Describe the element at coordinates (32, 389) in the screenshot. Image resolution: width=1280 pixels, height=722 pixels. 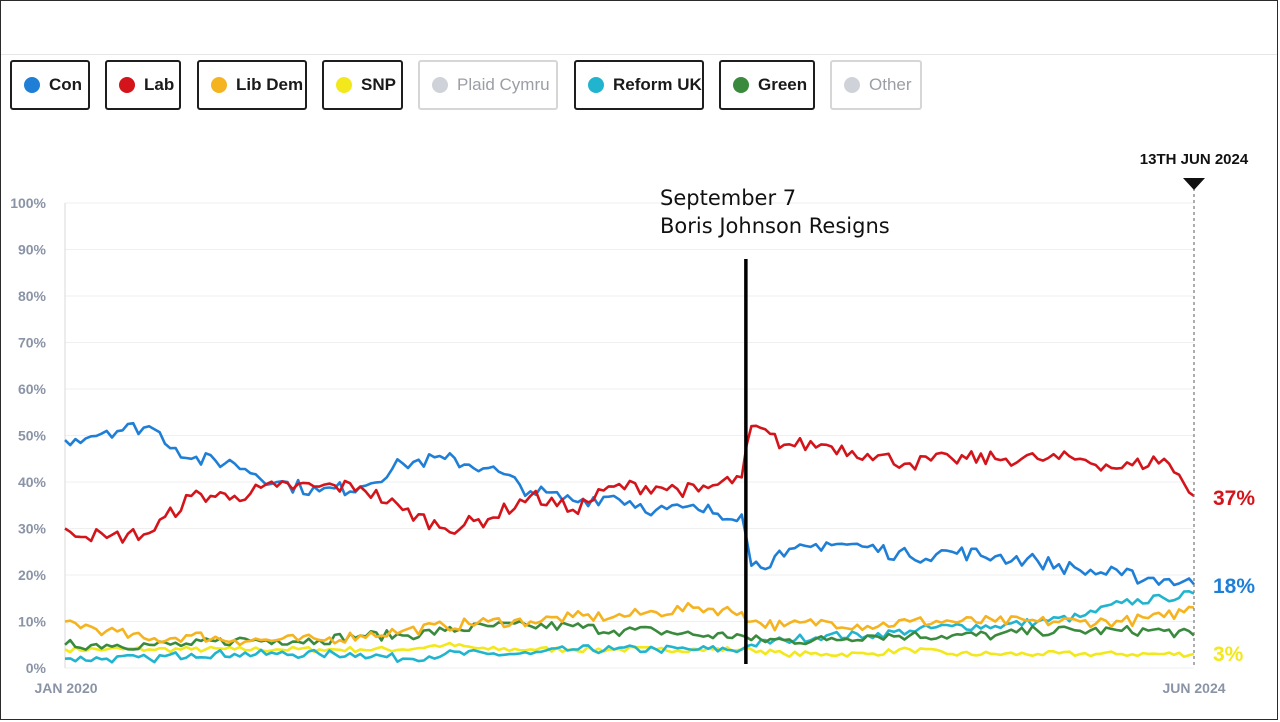
I see `y-tick-label: 60%` at that location.